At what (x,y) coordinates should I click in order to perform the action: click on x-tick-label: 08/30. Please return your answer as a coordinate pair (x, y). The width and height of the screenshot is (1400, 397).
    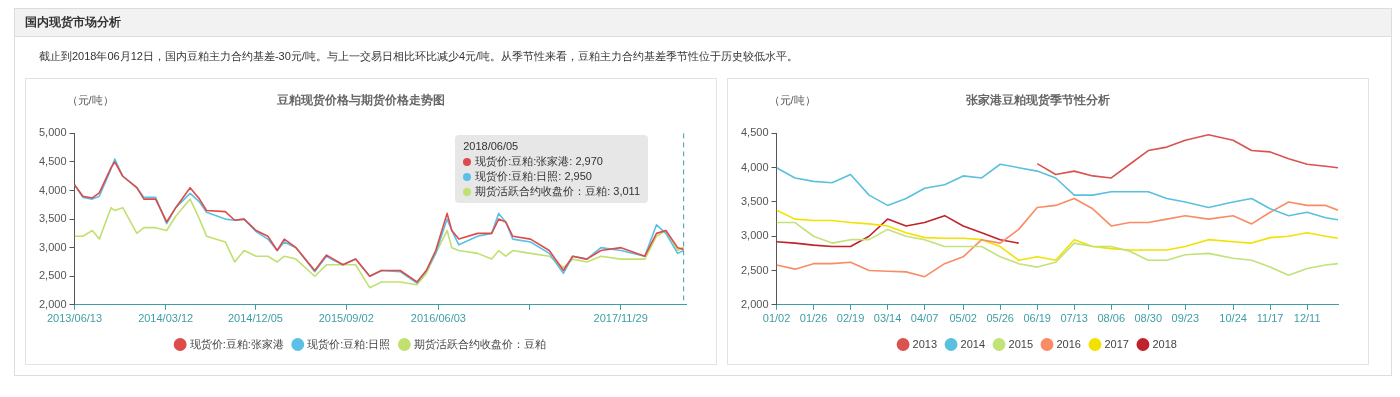
    Looking at the image, I should click on (1148, 318).